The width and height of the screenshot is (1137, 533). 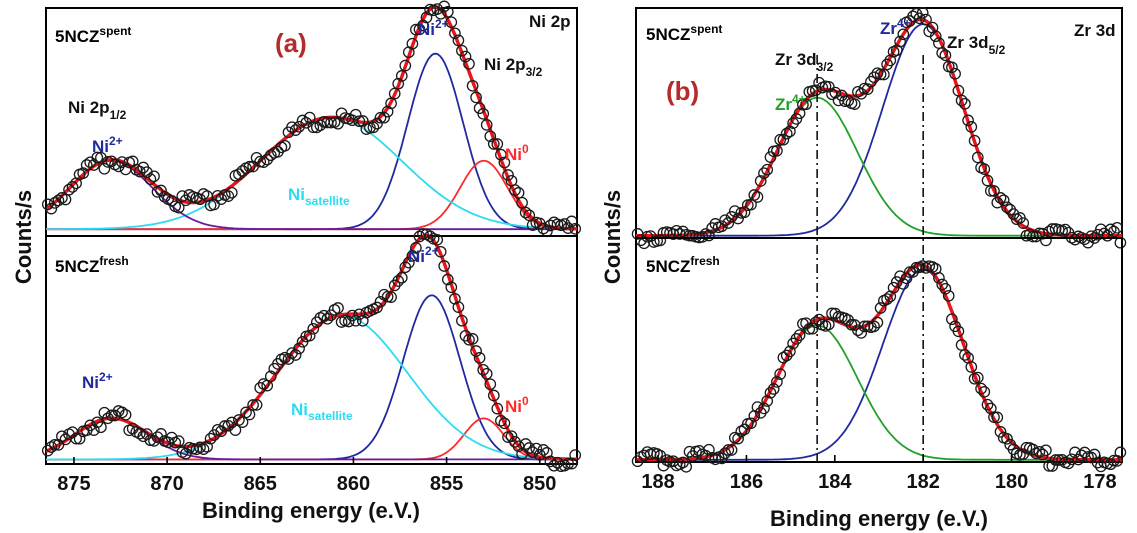 I want to click on panel-a-bottom-ni2-low-label: Ni2+, so click(x=97, y=381).